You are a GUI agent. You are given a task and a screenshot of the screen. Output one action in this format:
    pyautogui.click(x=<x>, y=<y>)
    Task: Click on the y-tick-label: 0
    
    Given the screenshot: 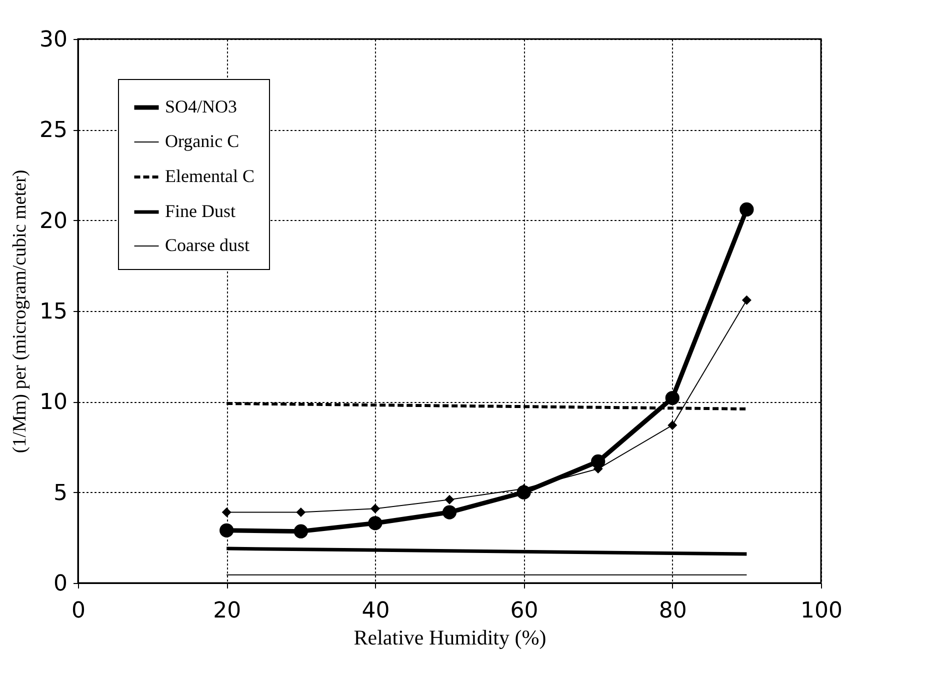 What is the action you would take?
    pyautogui.click(x=61, y=584)
    